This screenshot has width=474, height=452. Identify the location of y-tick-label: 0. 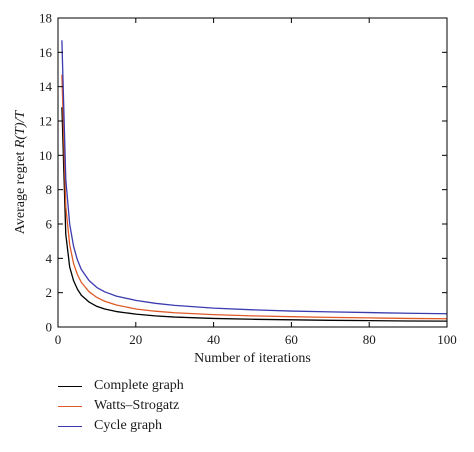
(49, 327).